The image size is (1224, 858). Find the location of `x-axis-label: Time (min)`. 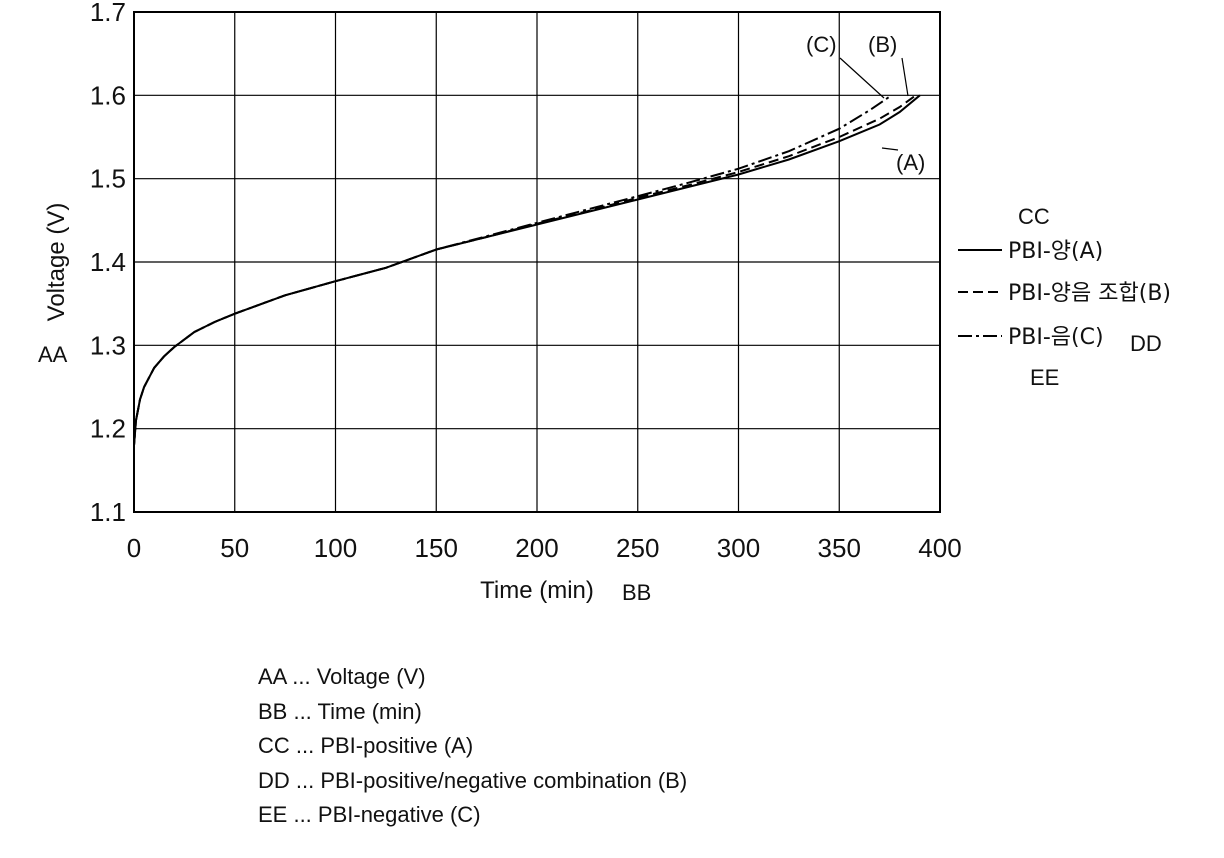

x-axis-label: Time (min) is located at coordinates (537, 590).